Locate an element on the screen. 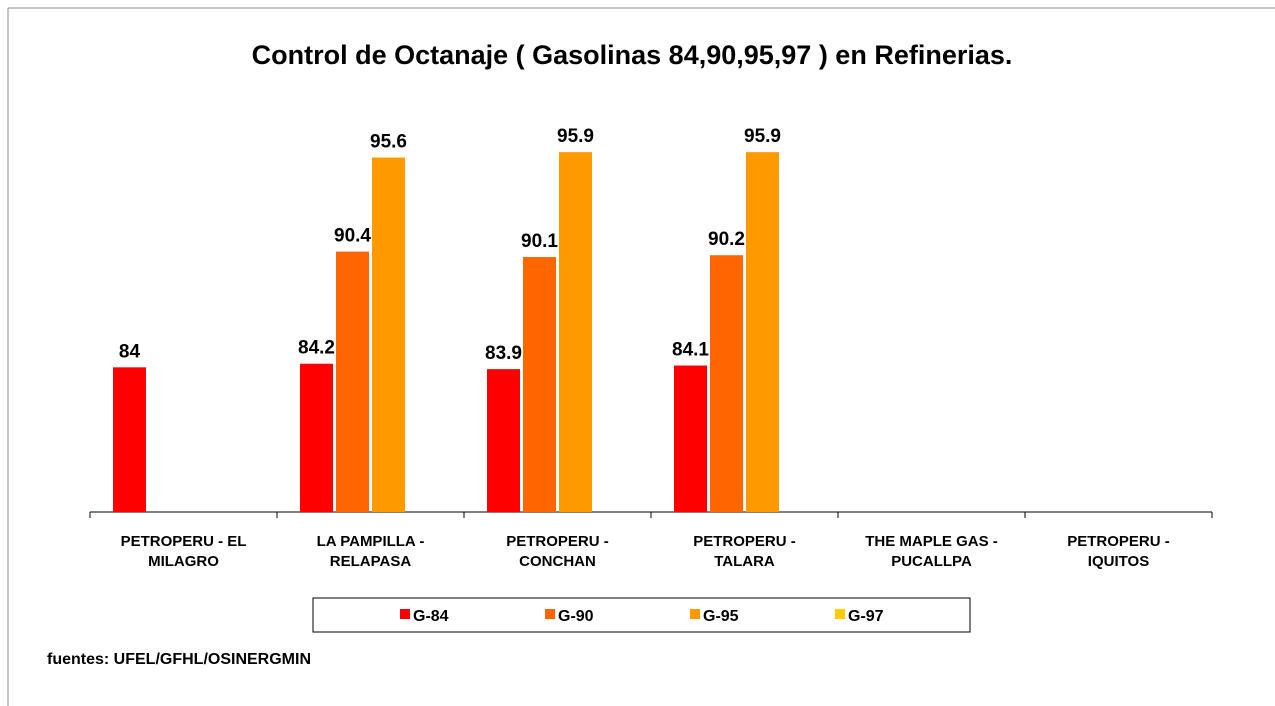  x-tick-label: RELAPASA is located at coordinates (371, 561).